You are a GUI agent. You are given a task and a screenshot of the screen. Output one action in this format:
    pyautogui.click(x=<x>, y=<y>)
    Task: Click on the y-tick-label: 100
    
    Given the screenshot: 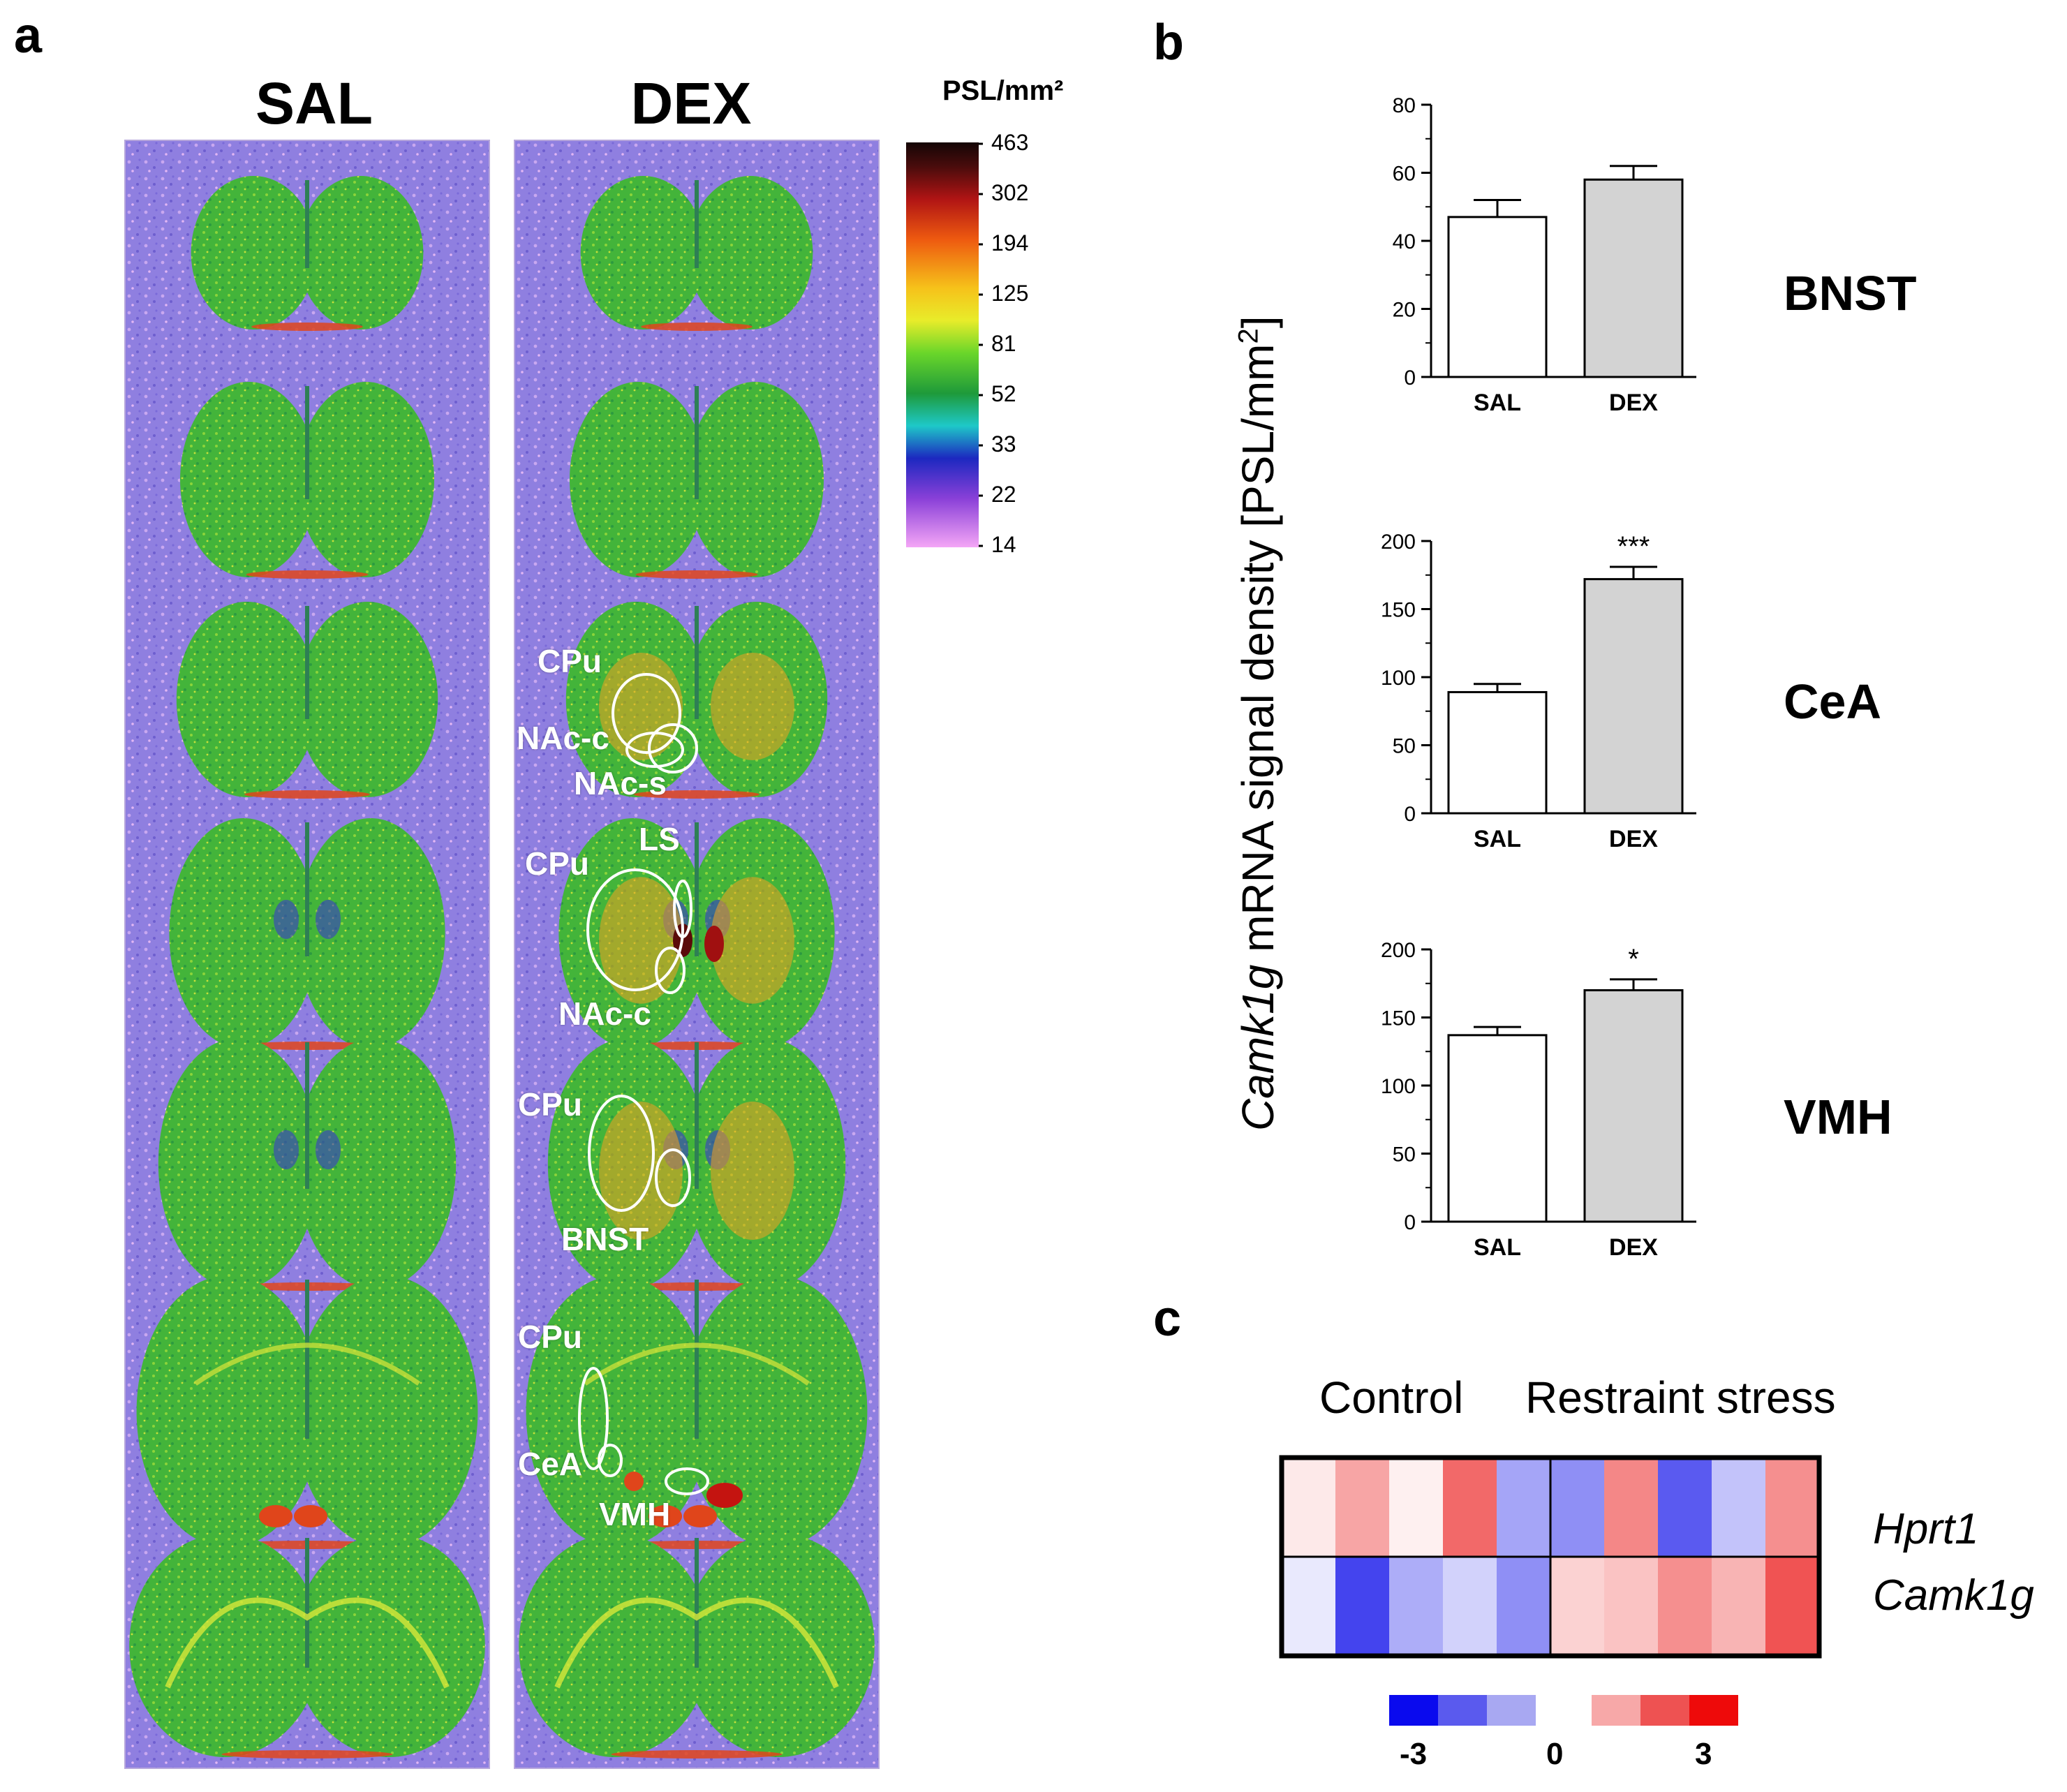 What is the action you would take?
    pyautogui.click(x=1398, y=678)
    